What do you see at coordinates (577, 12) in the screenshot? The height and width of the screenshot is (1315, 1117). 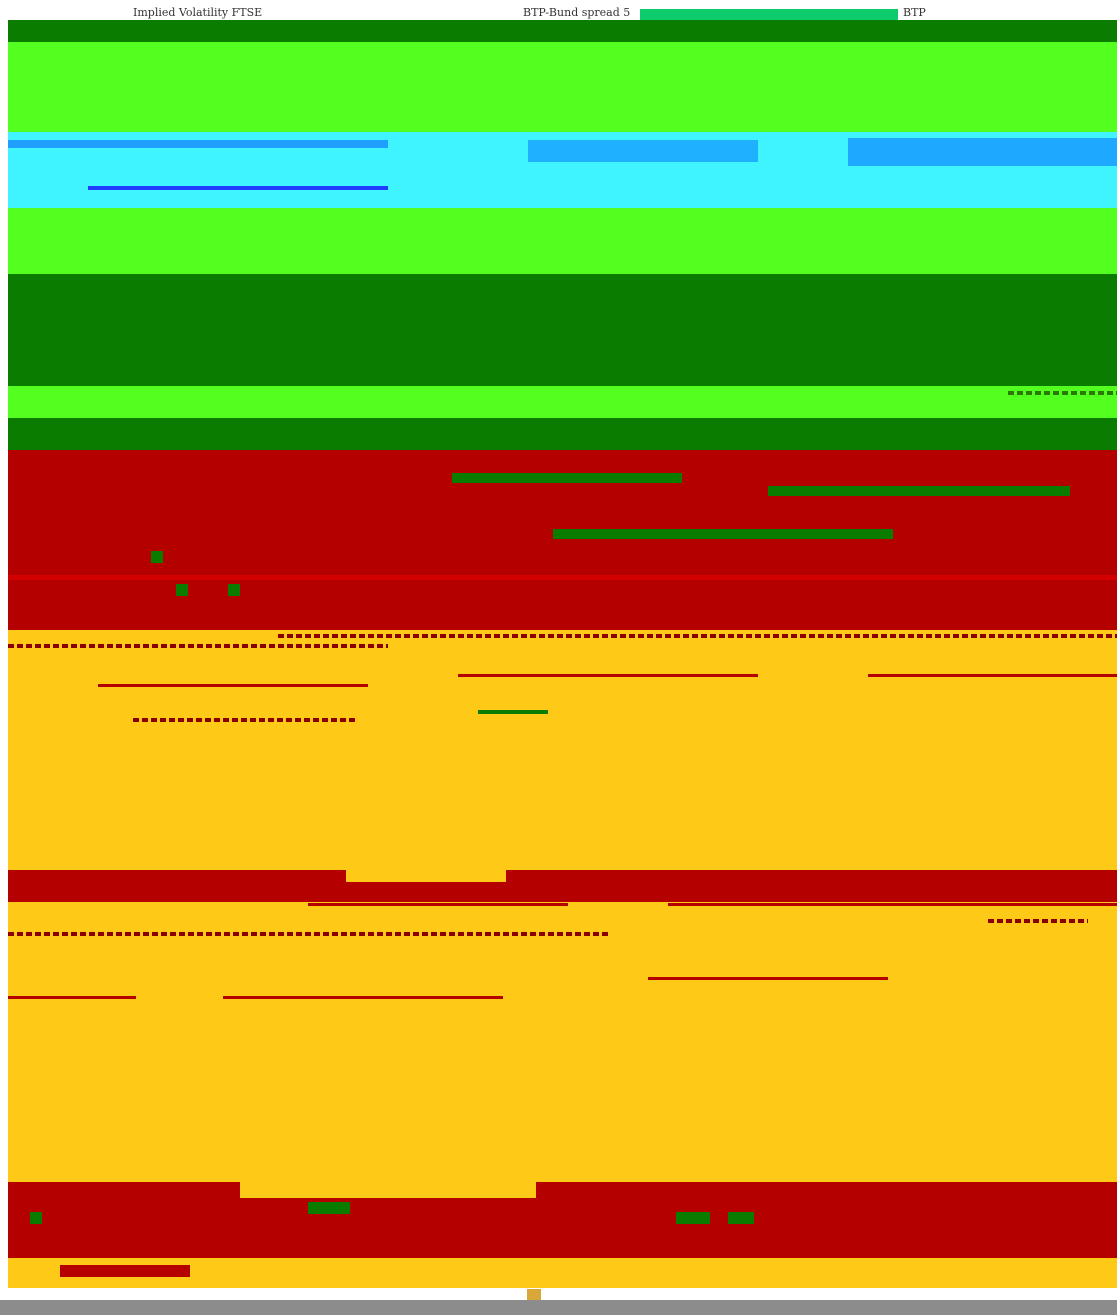 I see `header-label-btp-bund-spread: BTP-Bund spread 5` at bounding box center [577, 12].